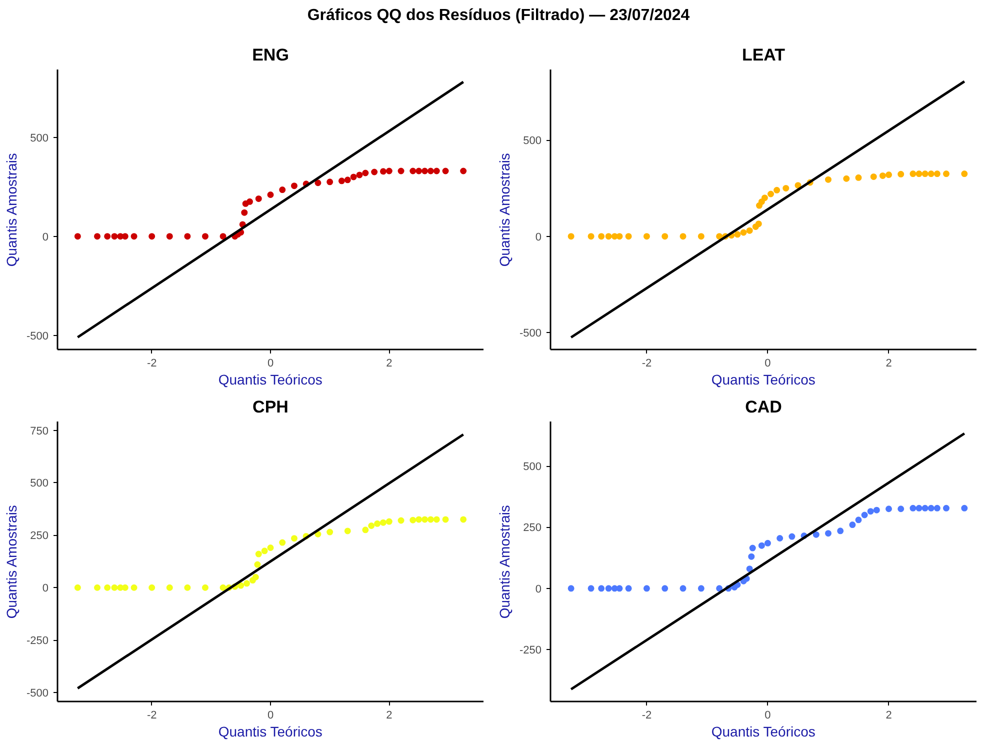 This screenshot has height=742, width=987. I want to click on y-tick-label: 750, so click(39, 431).